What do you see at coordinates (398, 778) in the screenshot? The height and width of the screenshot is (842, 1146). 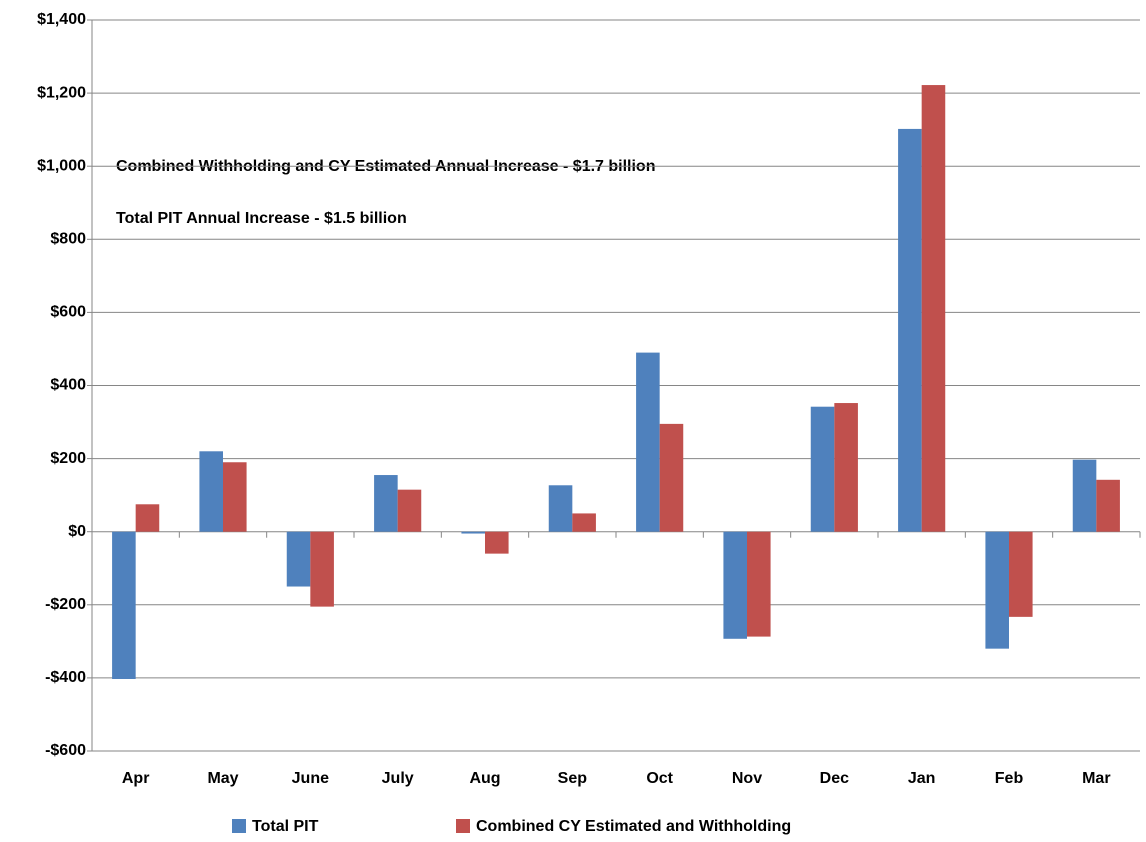 I see `x-tick-label: July` at bounding box center [398, 778].